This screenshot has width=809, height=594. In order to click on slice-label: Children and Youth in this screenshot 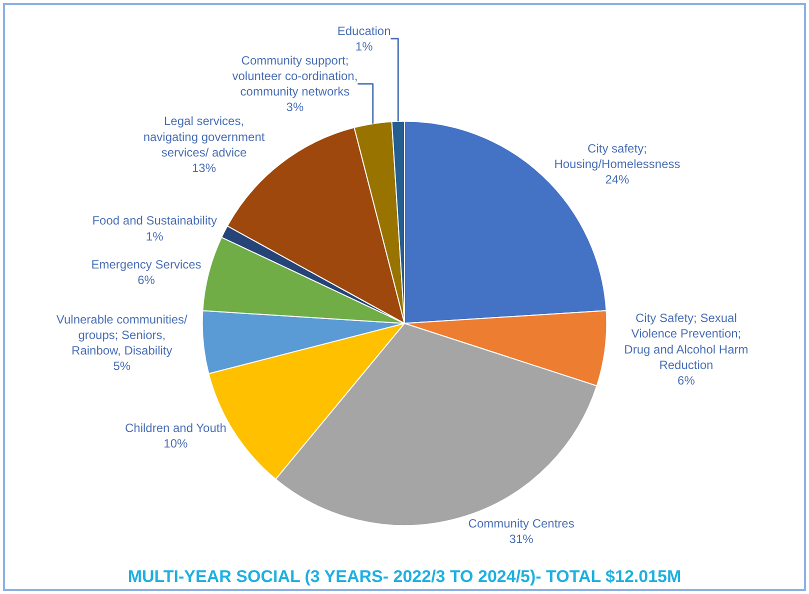, I will do `click(175, 428)`.